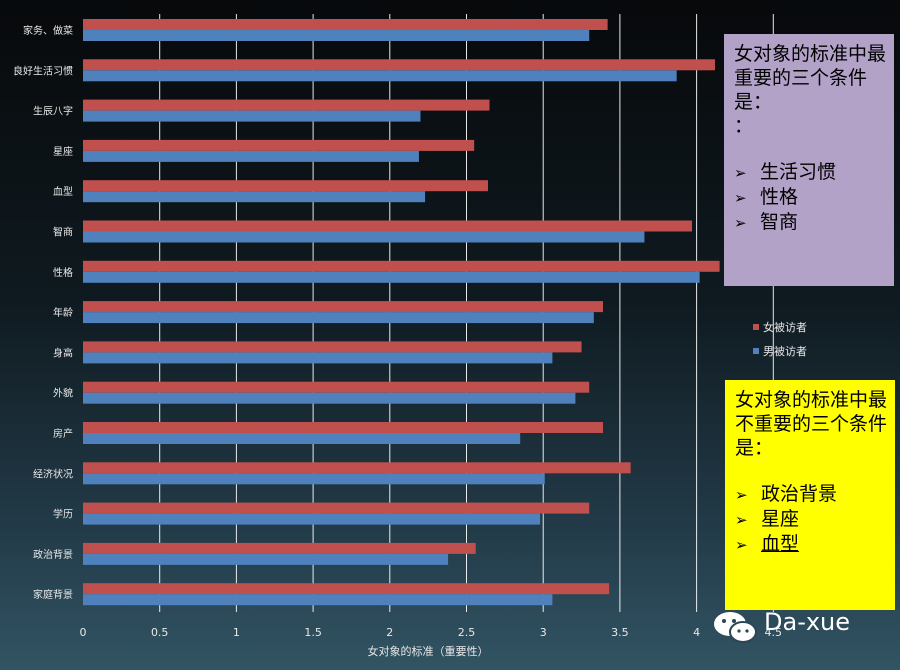  Describe the element at coordinates (785, 327) in the screenshot. I see `legend-label-female: 女被访者` at that location.